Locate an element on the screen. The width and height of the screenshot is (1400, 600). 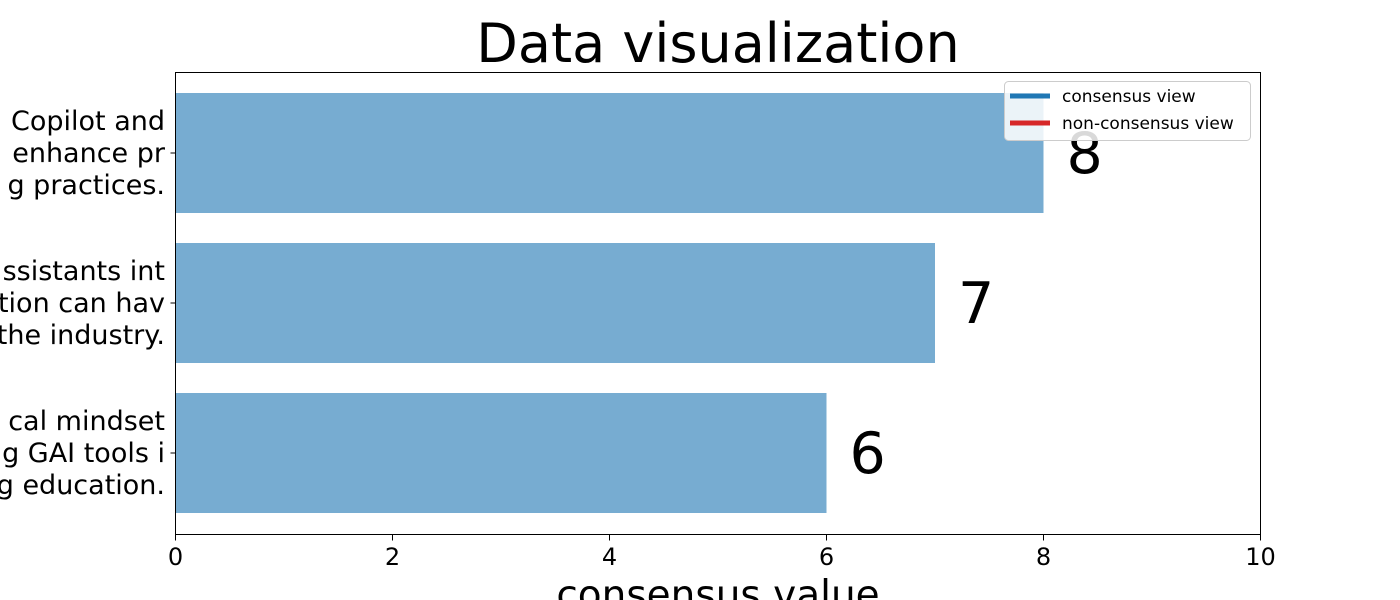
legend-frame is located at coordinates (1127, 111).